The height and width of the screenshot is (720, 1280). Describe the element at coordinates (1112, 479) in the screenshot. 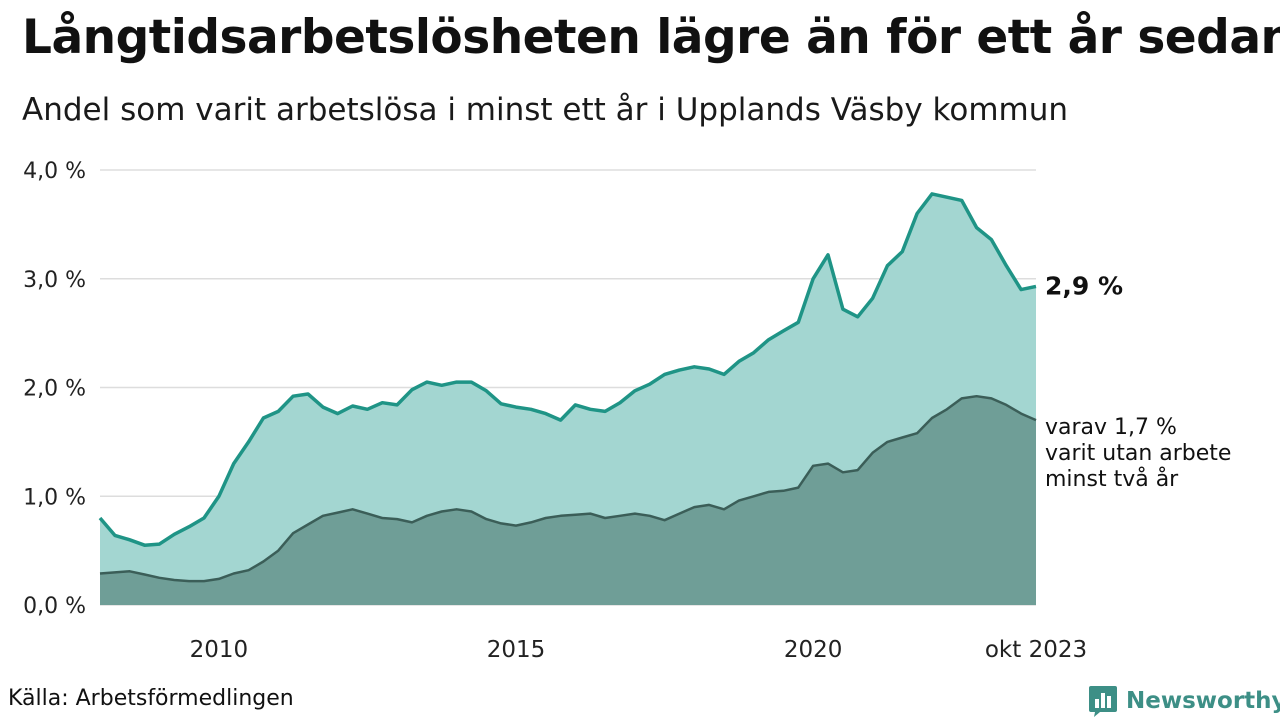

I see `end-label-long: minst två år` at that location.